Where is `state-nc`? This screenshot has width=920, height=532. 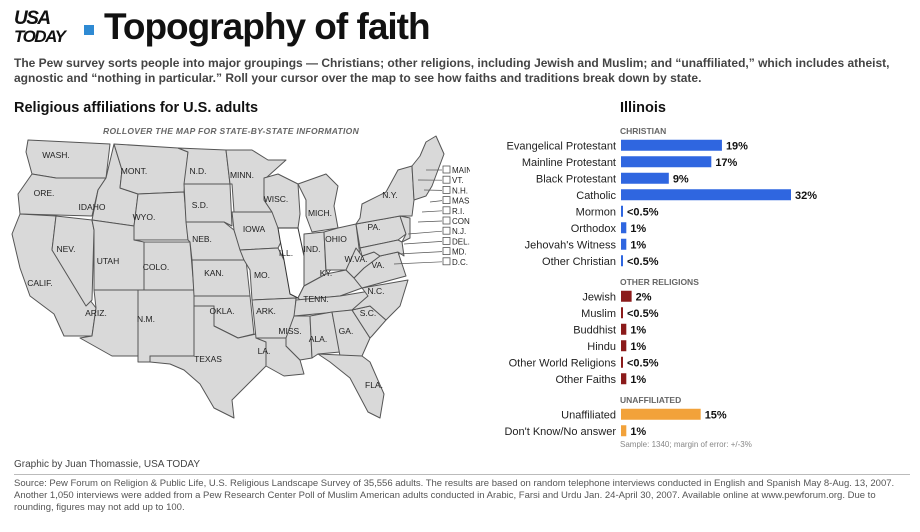
state-nc is located at coordinates (380, 300).